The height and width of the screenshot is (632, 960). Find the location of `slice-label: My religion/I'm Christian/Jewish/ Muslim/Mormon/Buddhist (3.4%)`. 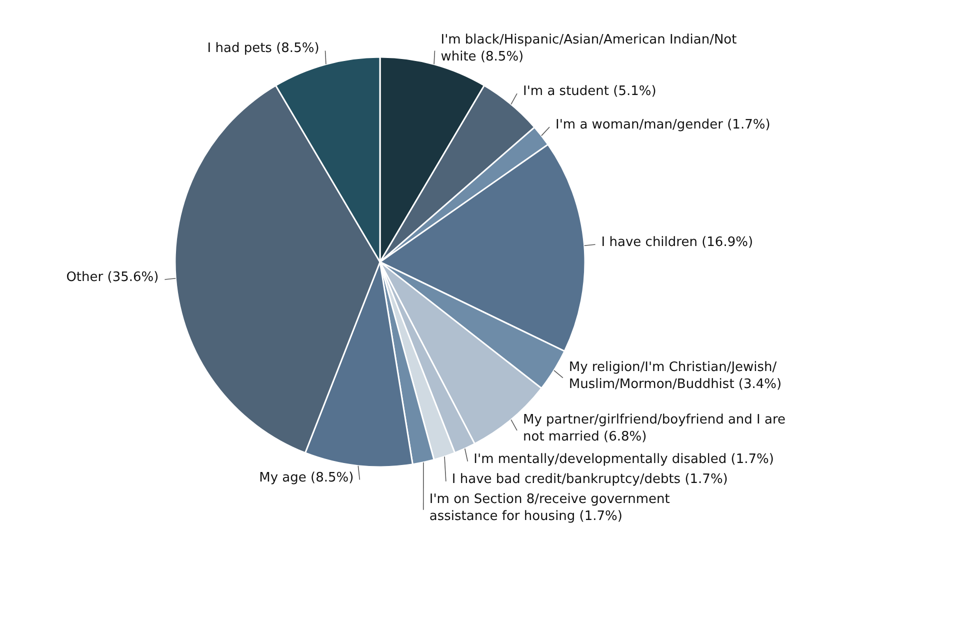

slice-label: My religion/I'm Christian/Jewish/ Muslim/Mormon/Buddhist (3.4%) is located at coordinates (675, 376).